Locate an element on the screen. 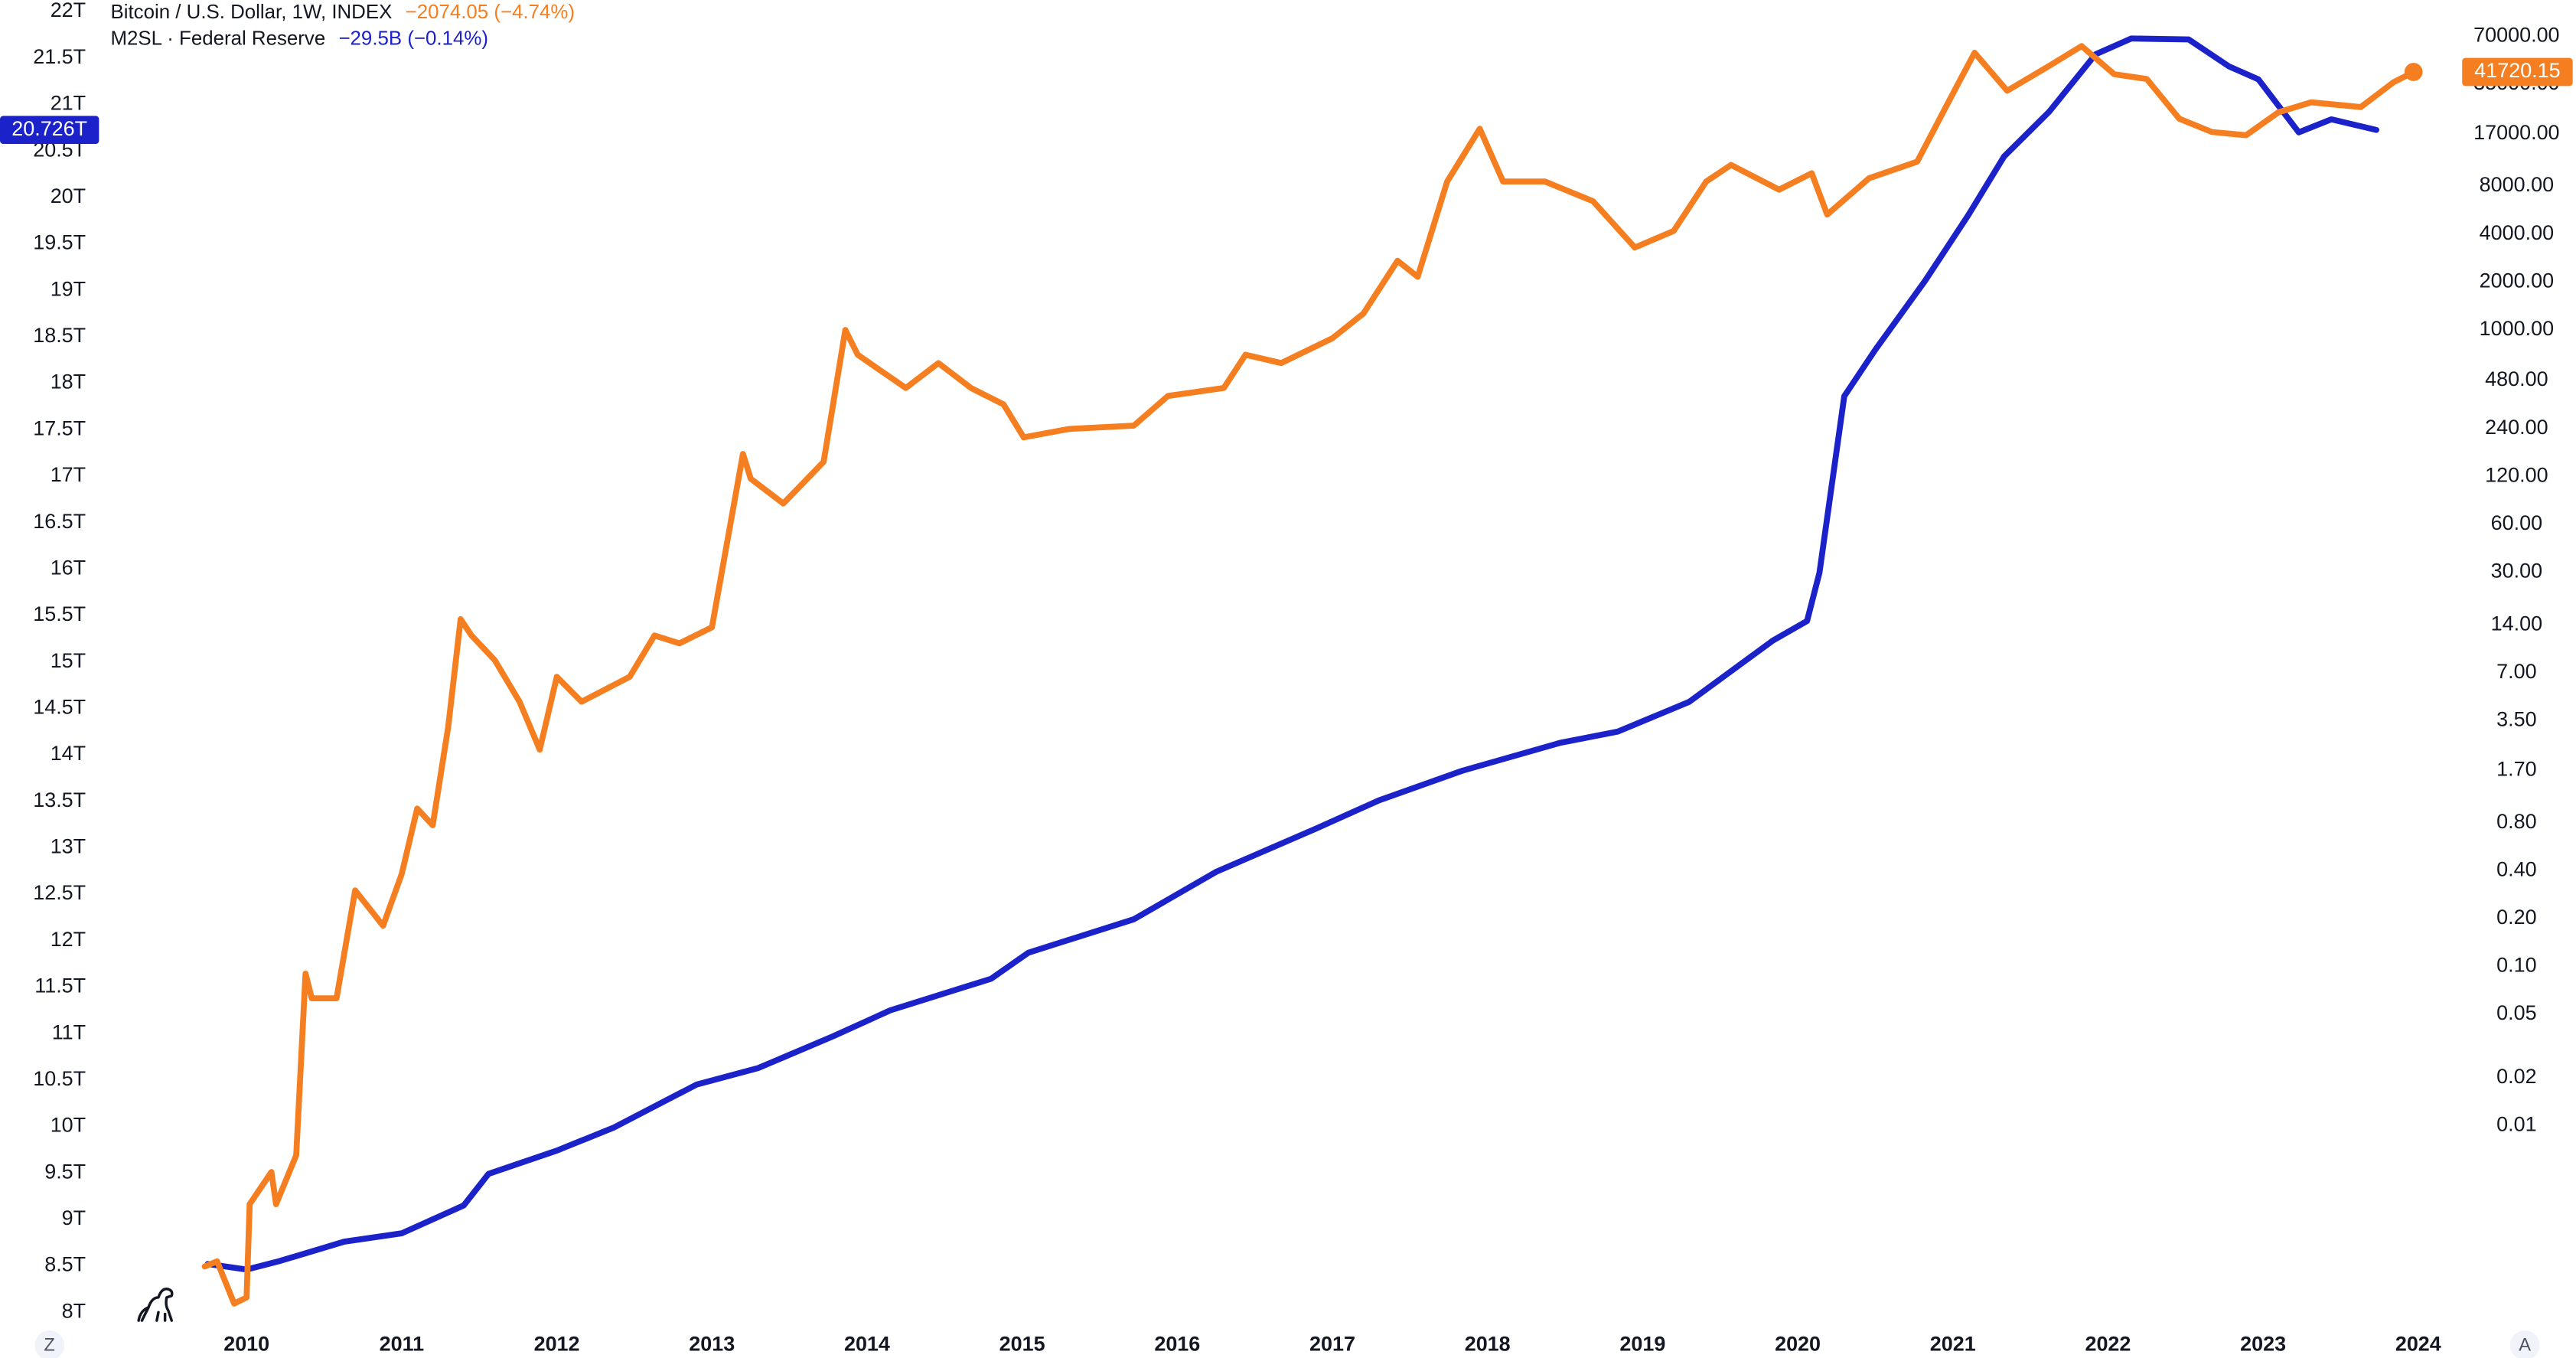 This screenshot has width=2576, height=1358. y-tick-label: 19.5T is located at coordinates (60, 242).